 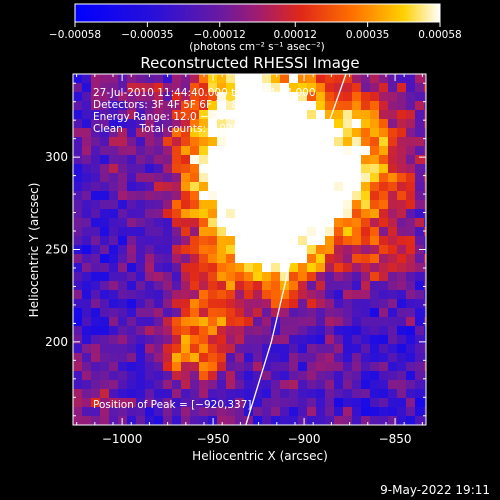 I want to click on colorbar-tick-label: −0.00012, so click(x=220, y=35).